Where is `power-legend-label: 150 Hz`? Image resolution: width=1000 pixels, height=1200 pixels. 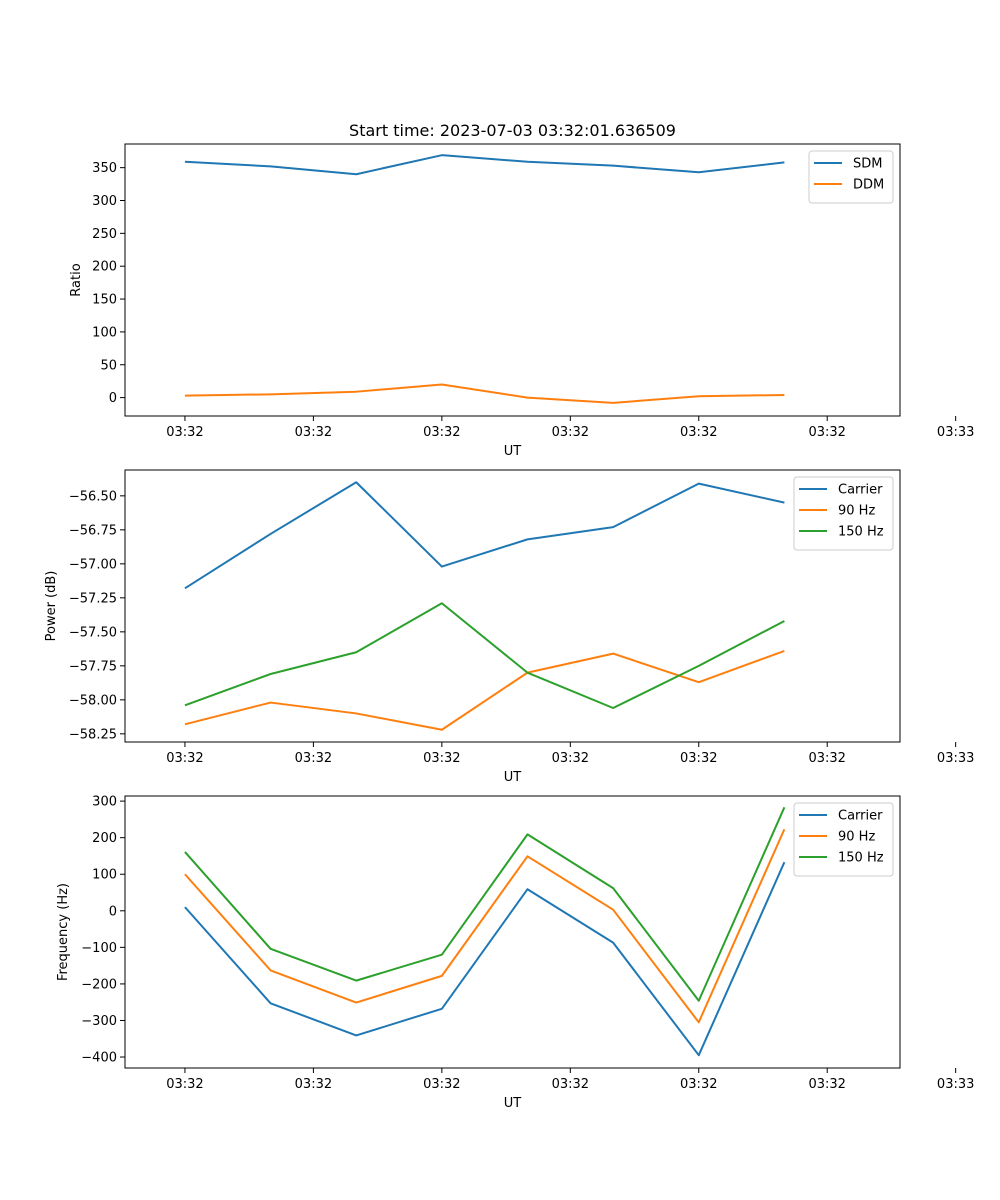
power-legend-label: 150 Hz is located at coordinates (861, 532).